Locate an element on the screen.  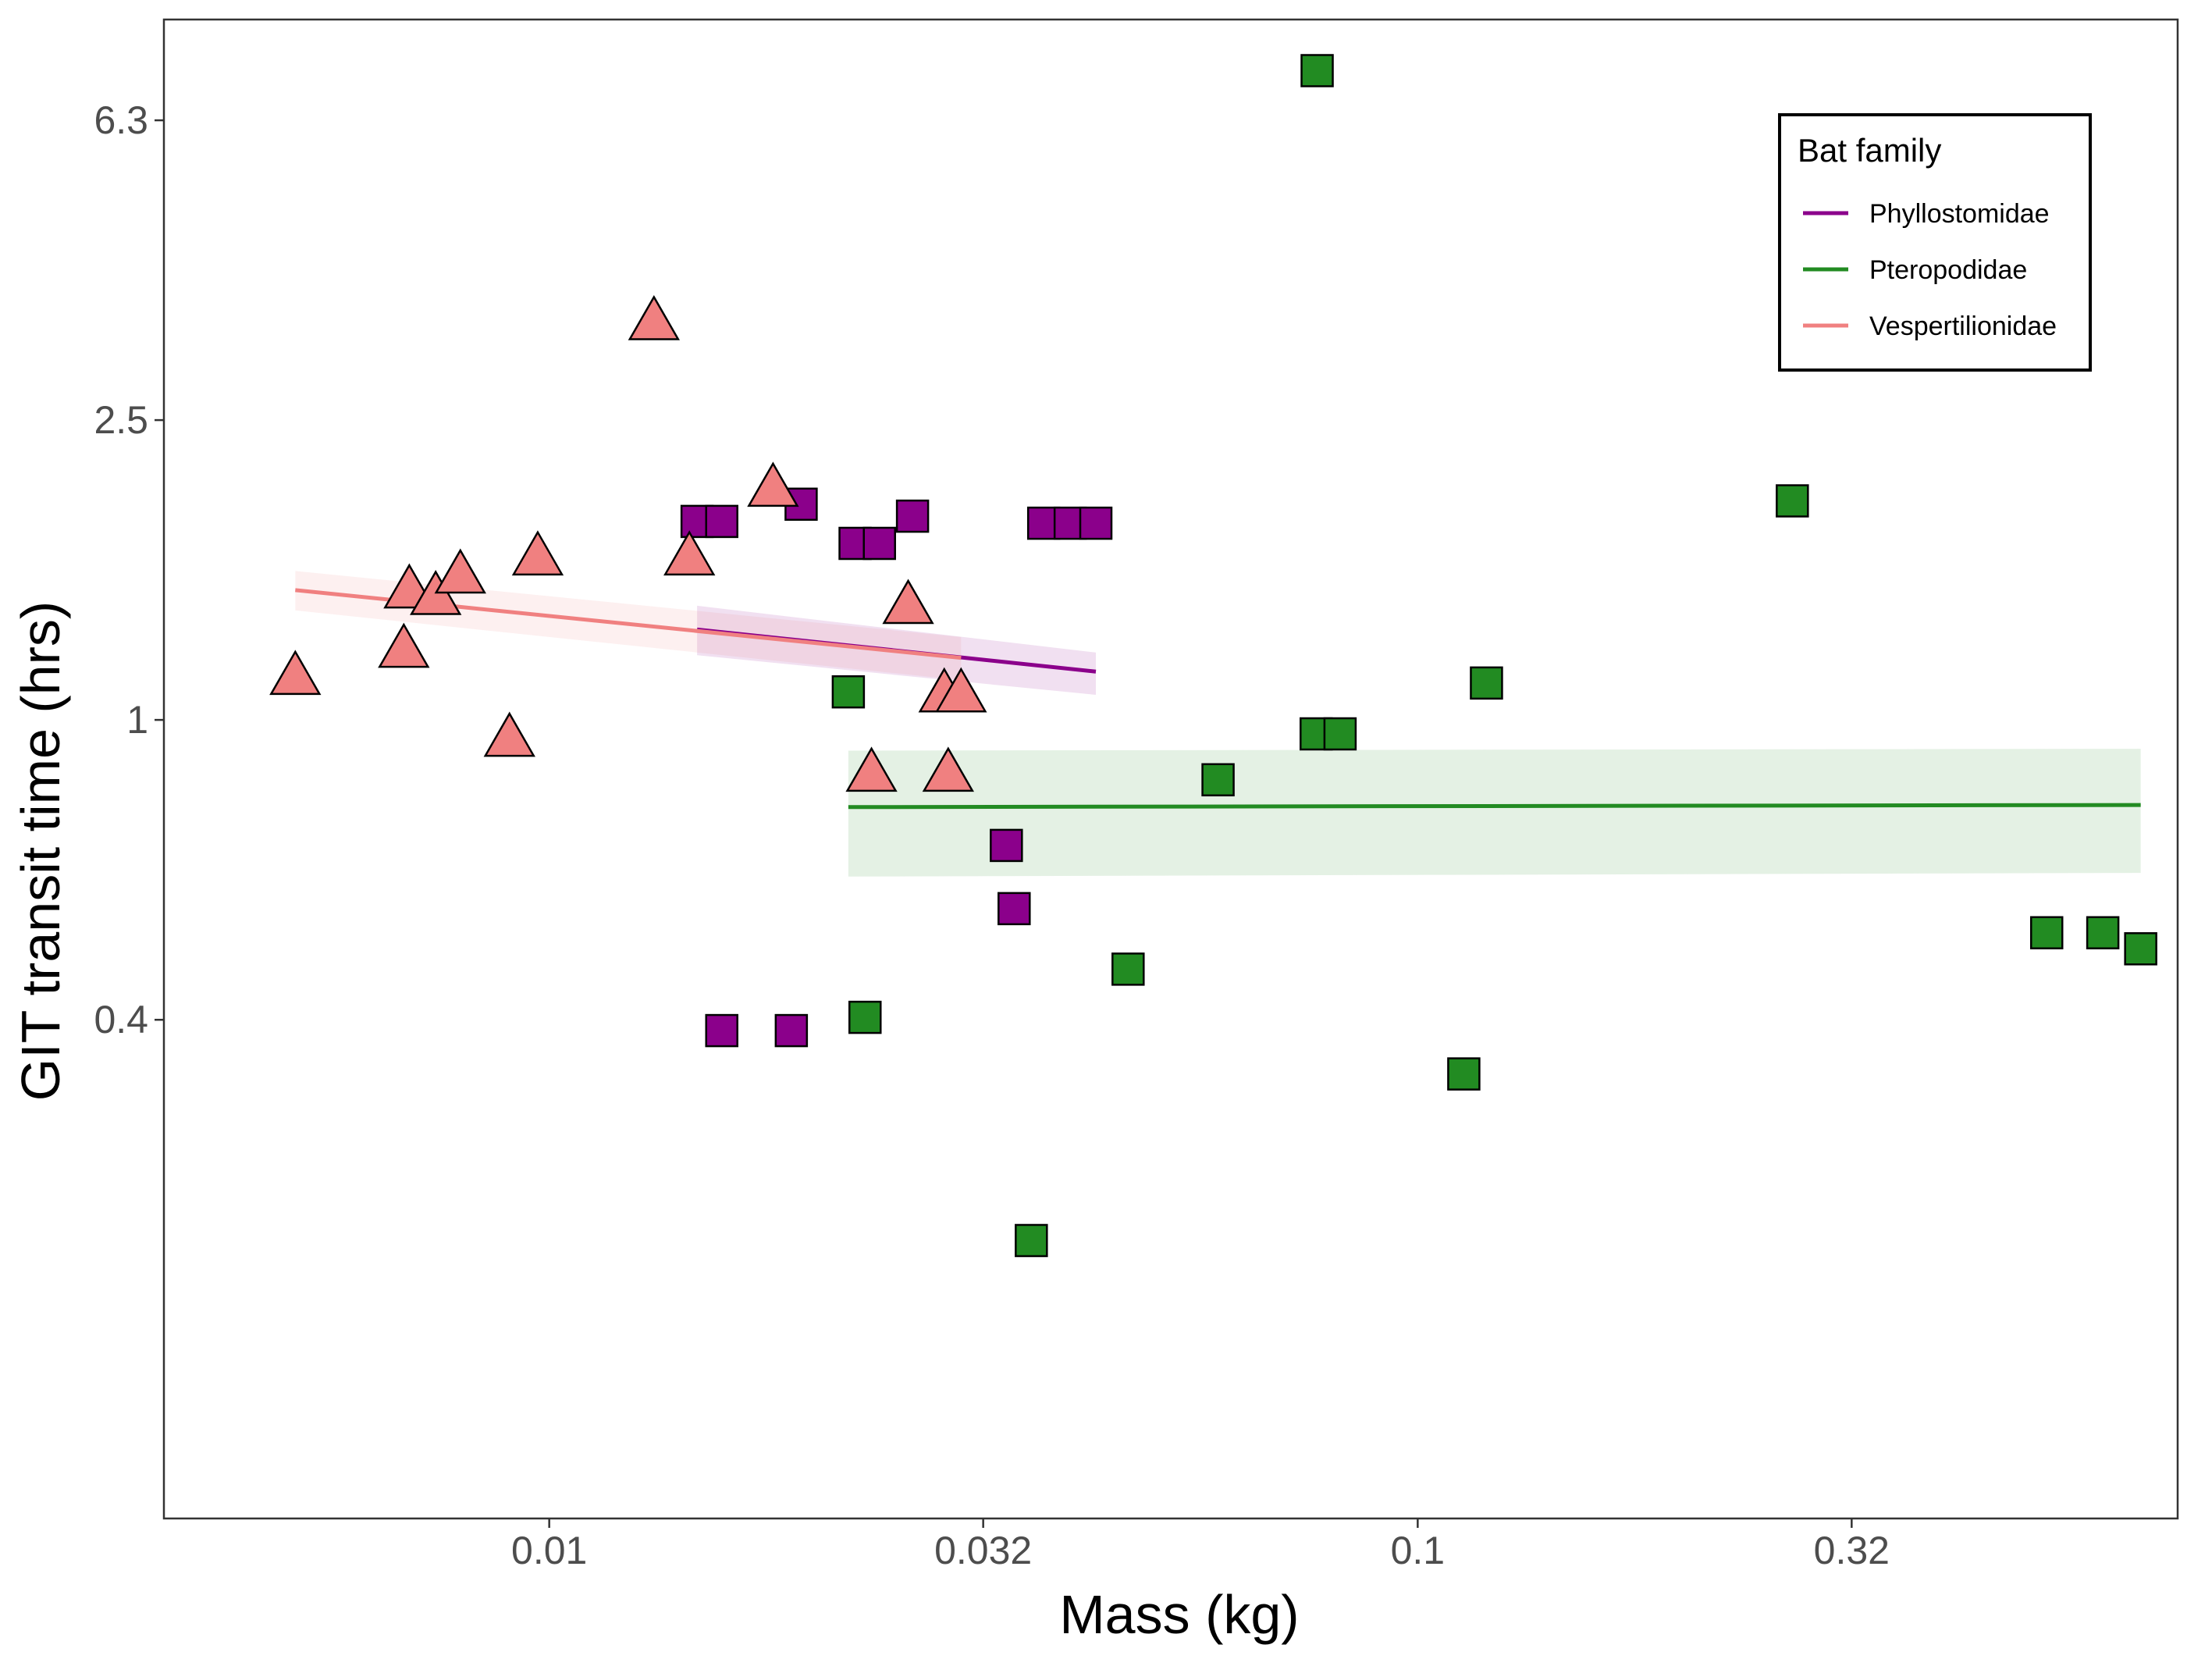
legend-label-pteropodidae: Pteropodidae is located at coordinates (1948, 270).